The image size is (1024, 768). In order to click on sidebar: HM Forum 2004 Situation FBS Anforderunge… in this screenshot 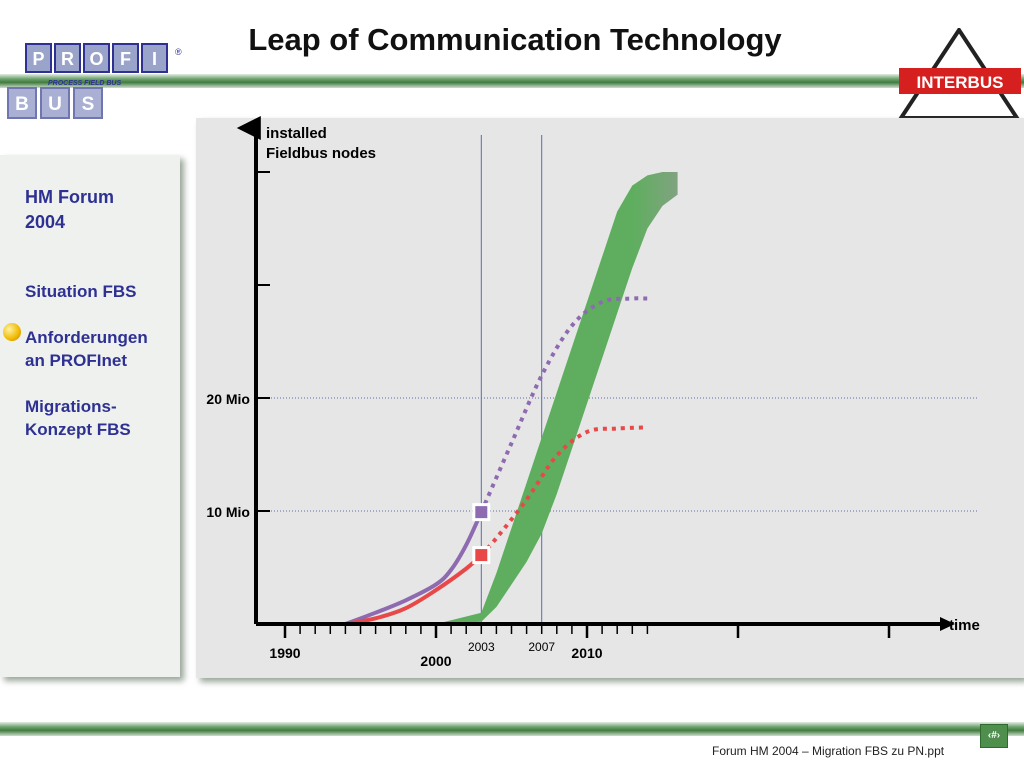, I will do `click(90, 416)`.